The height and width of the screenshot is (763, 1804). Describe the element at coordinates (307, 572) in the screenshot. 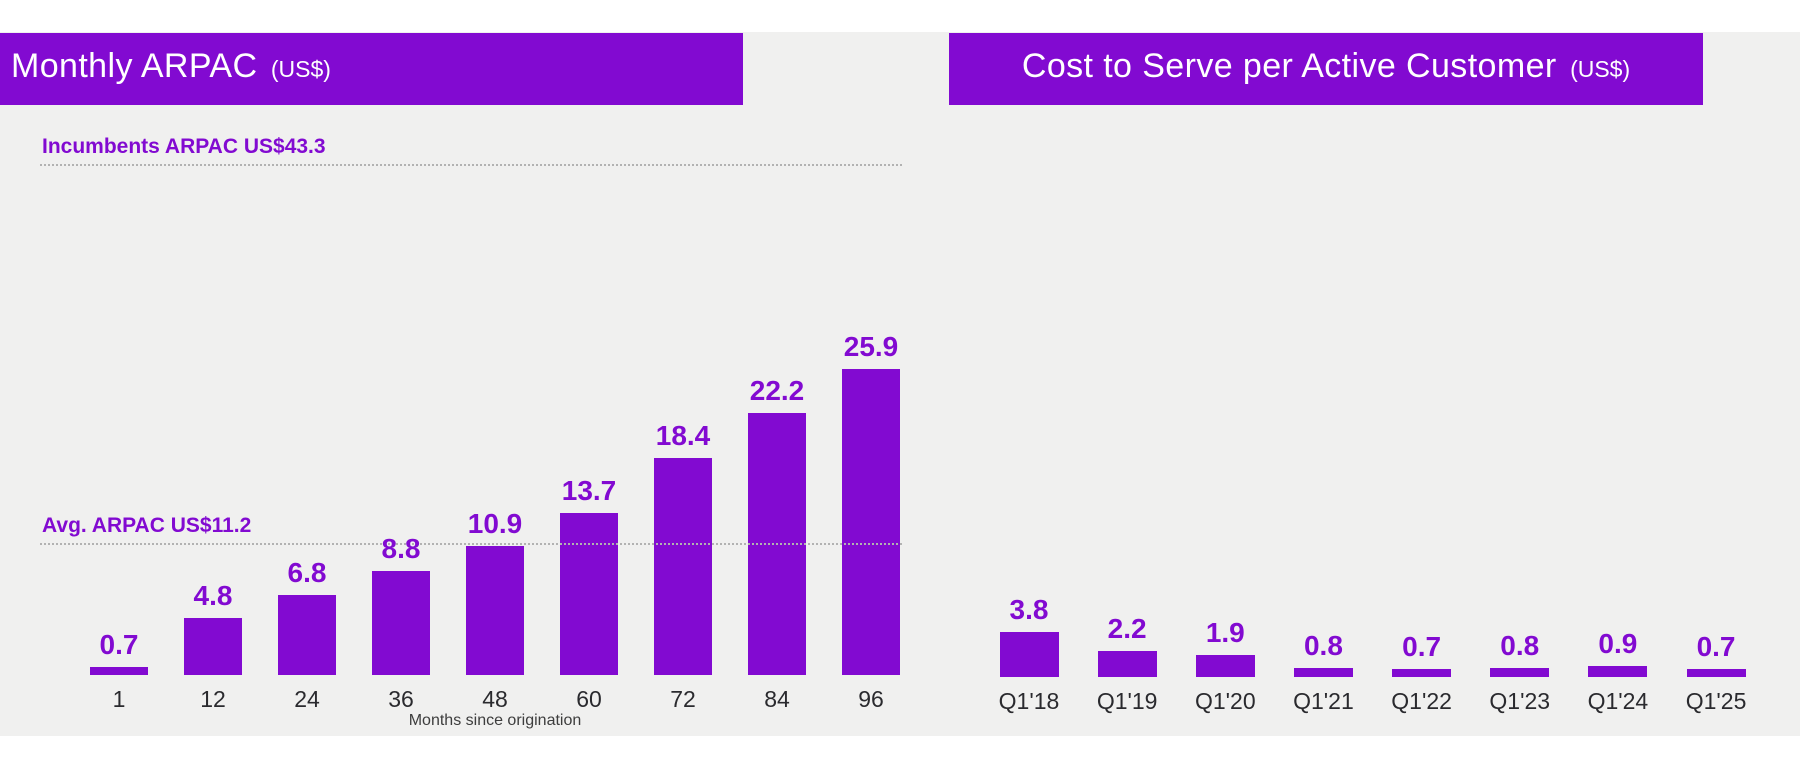

I see `left-chart-bar-value-label: 6.8` at that location.